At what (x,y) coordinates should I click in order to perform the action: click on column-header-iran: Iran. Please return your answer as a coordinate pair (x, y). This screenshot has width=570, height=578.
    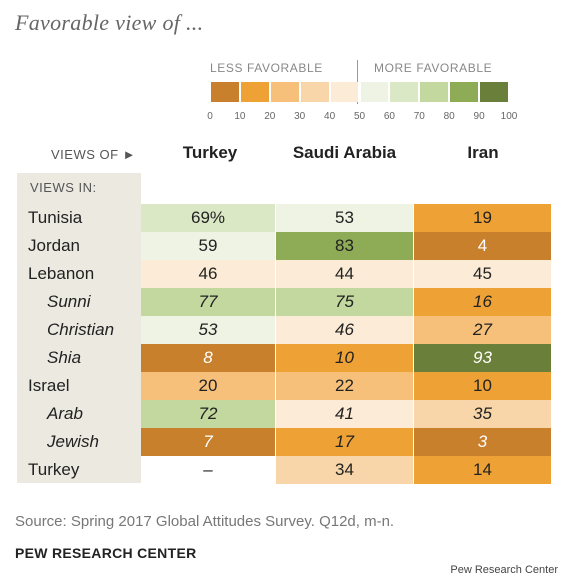
    Looking at the image, I should click on (483, 152).